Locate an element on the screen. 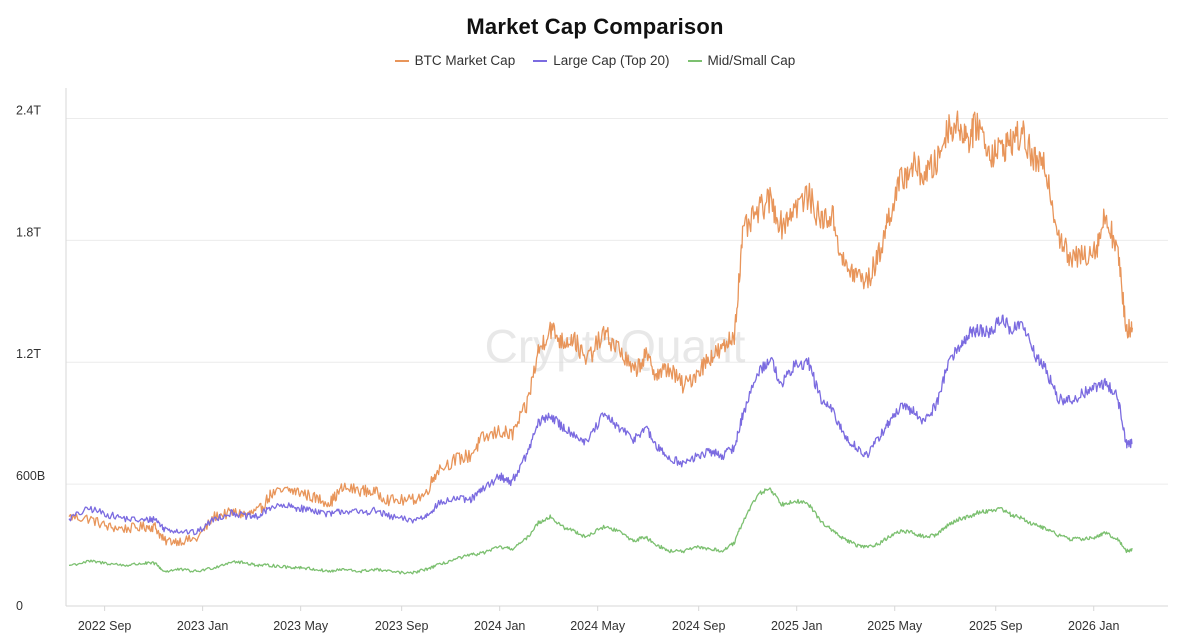  x-tick-label: 2023 Sep is located at coordinates (402, 626).